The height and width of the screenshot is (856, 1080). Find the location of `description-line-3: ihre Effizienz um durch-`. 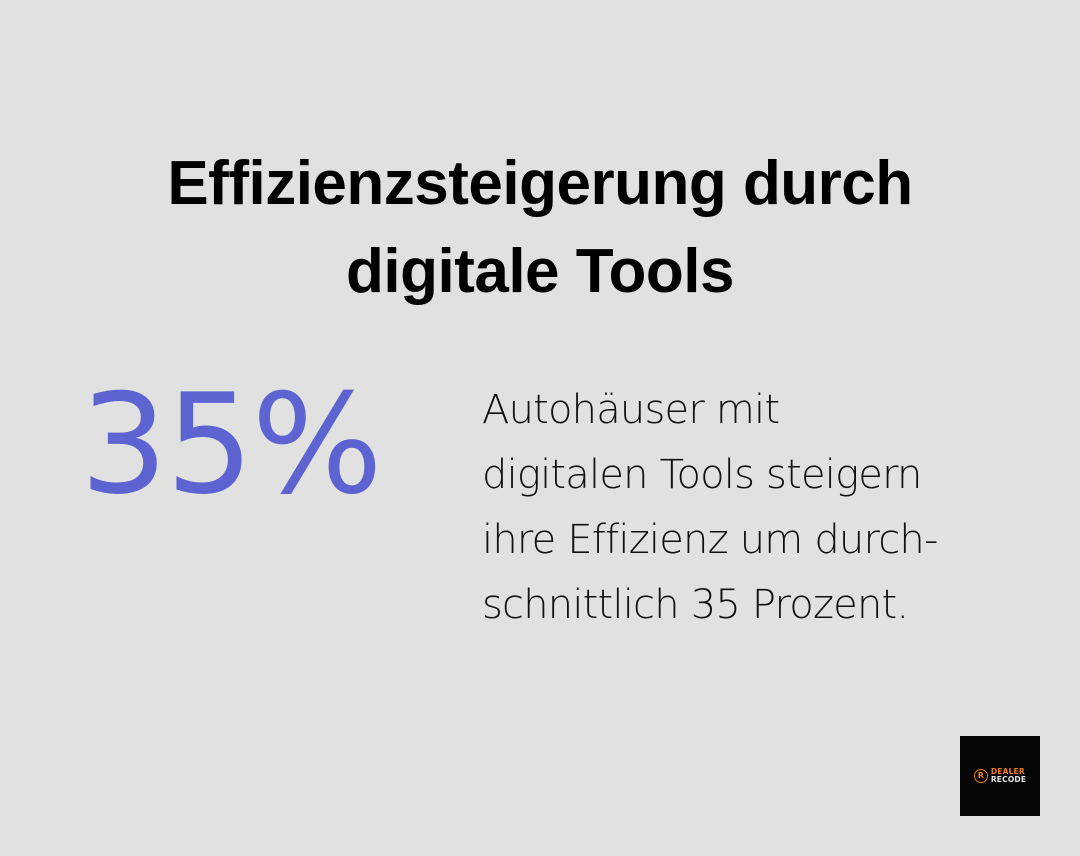

description-line-3: ihre Effizienz um durch- is located at coordinates (710, 540).